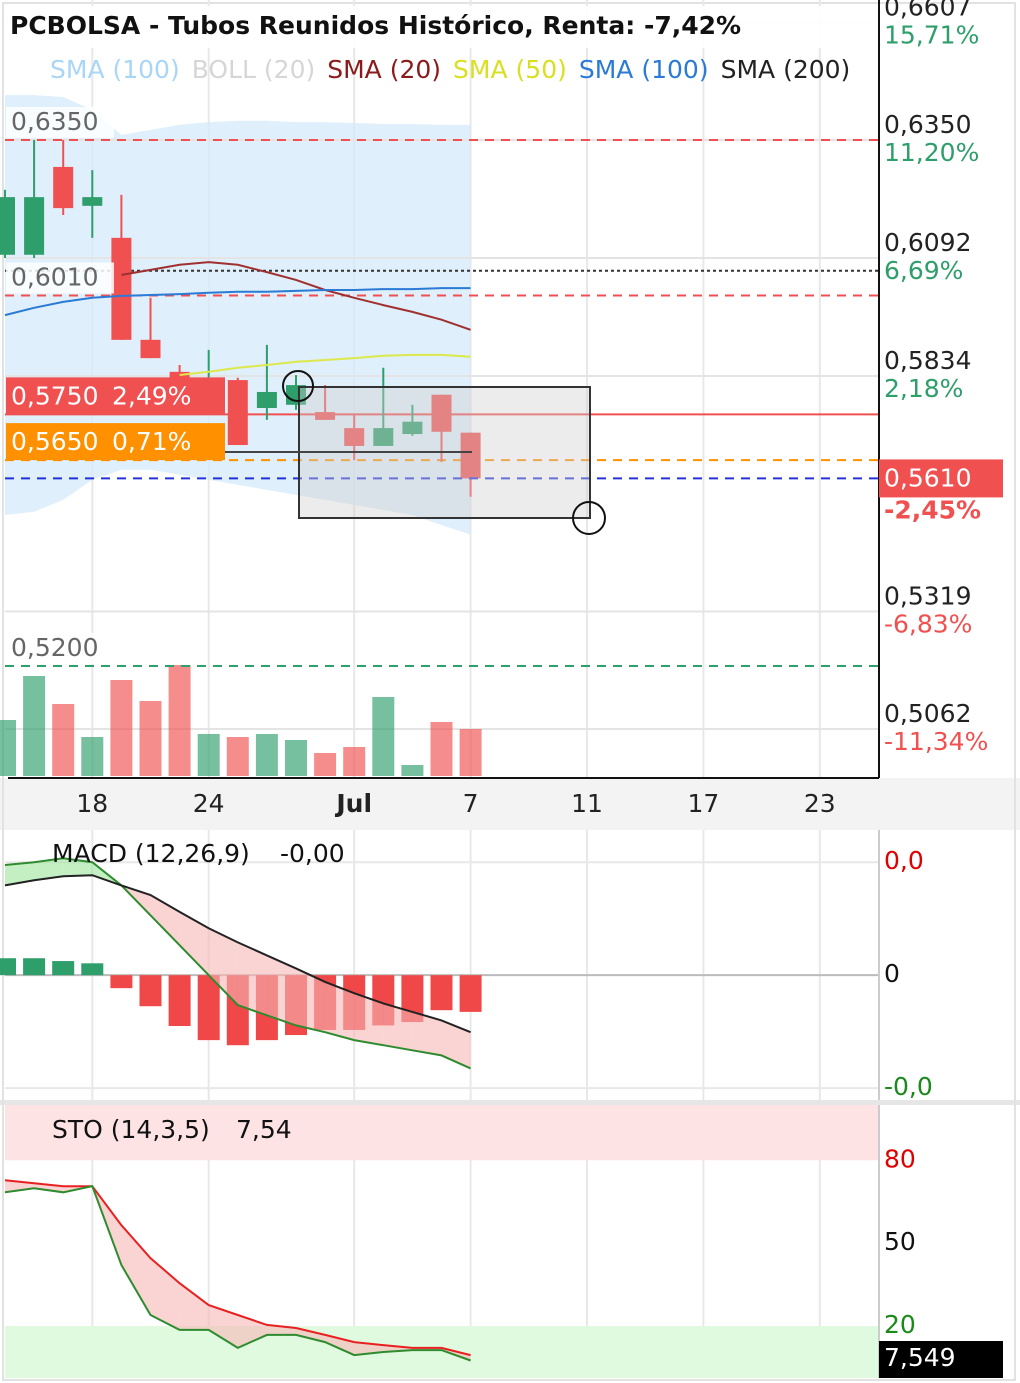 Image resolution: width=1020 pixels, height=1383 pixels. I want to click on legend-entry: SMA (200), so click(786, 69).